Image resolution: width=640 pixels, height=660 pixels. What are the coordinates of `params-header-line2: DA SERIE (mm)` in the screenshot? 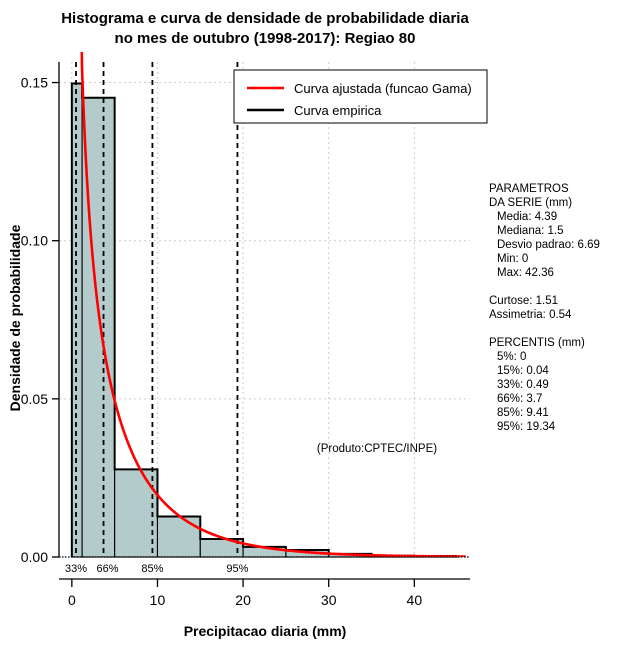 It's located at (530, 203).